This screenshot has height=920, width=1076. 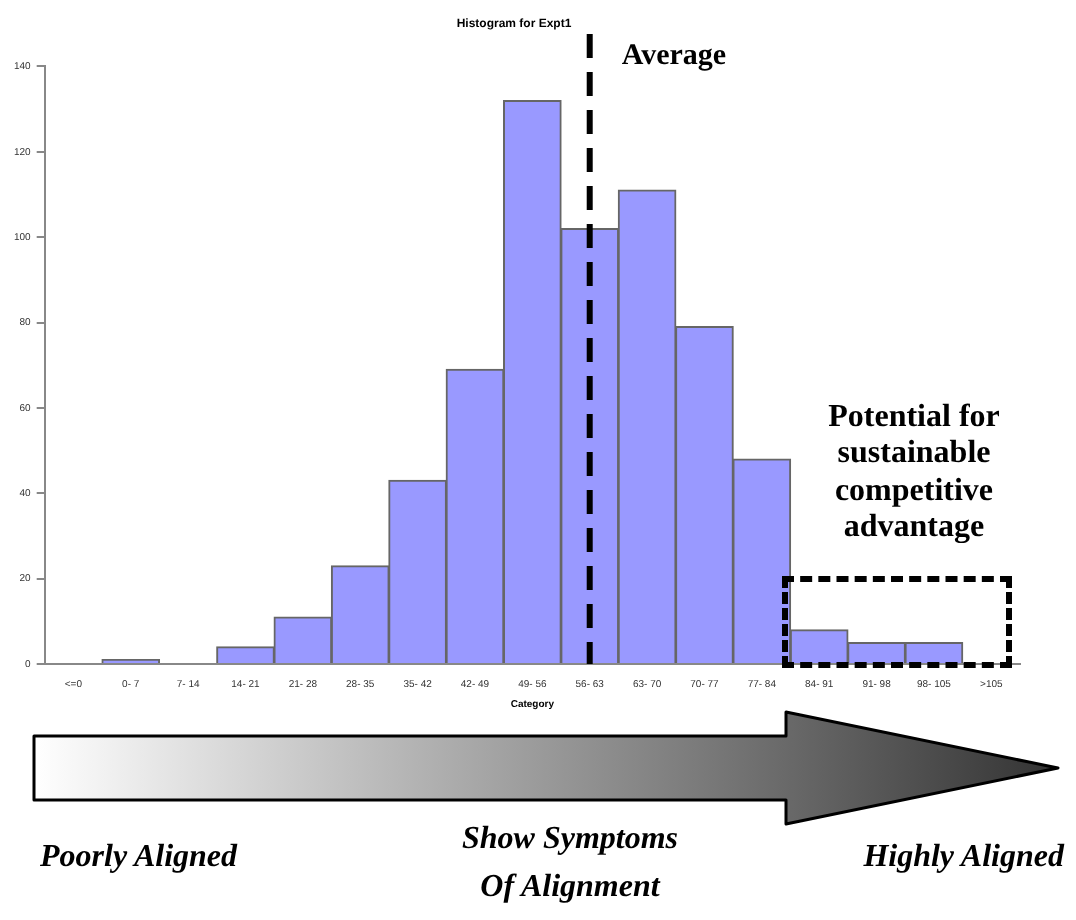 What do you see at coordinates (570, 864) in the screenshot?
I see `text: Show Symptoms Of Alignment` at bounding box center [570, 864].